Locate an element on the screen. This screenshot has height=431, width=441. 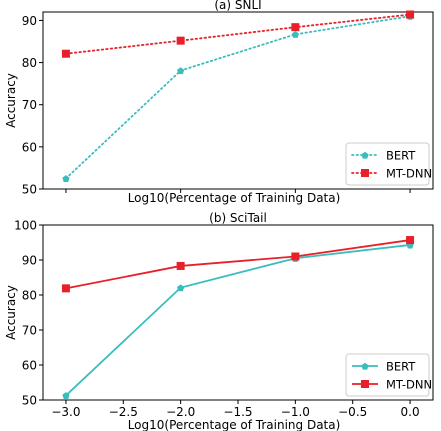
x-tick-label: 0.0 is located at coordinates (410, 412).